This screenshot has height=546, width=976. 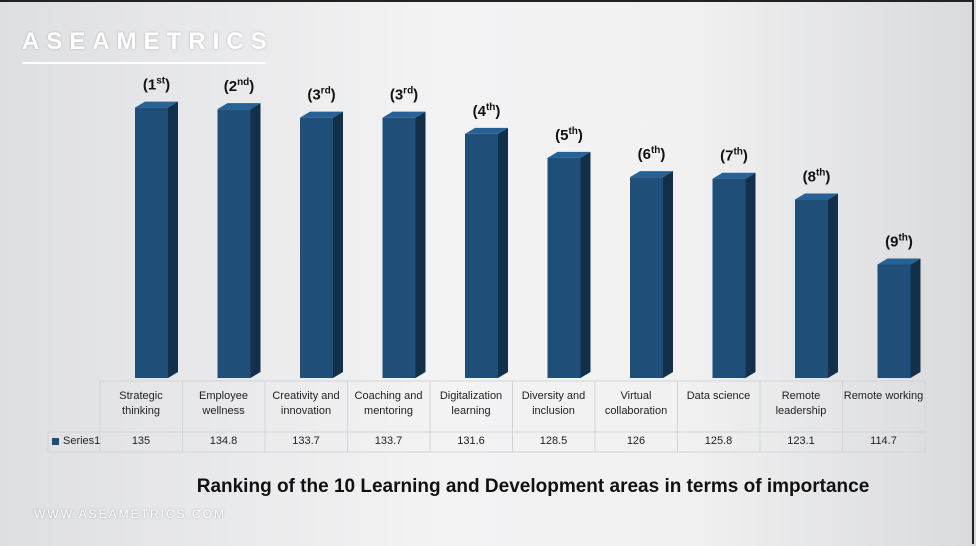 I want to click on x-tick-label: Coaching and mentoring, so click(x=388, y=403).